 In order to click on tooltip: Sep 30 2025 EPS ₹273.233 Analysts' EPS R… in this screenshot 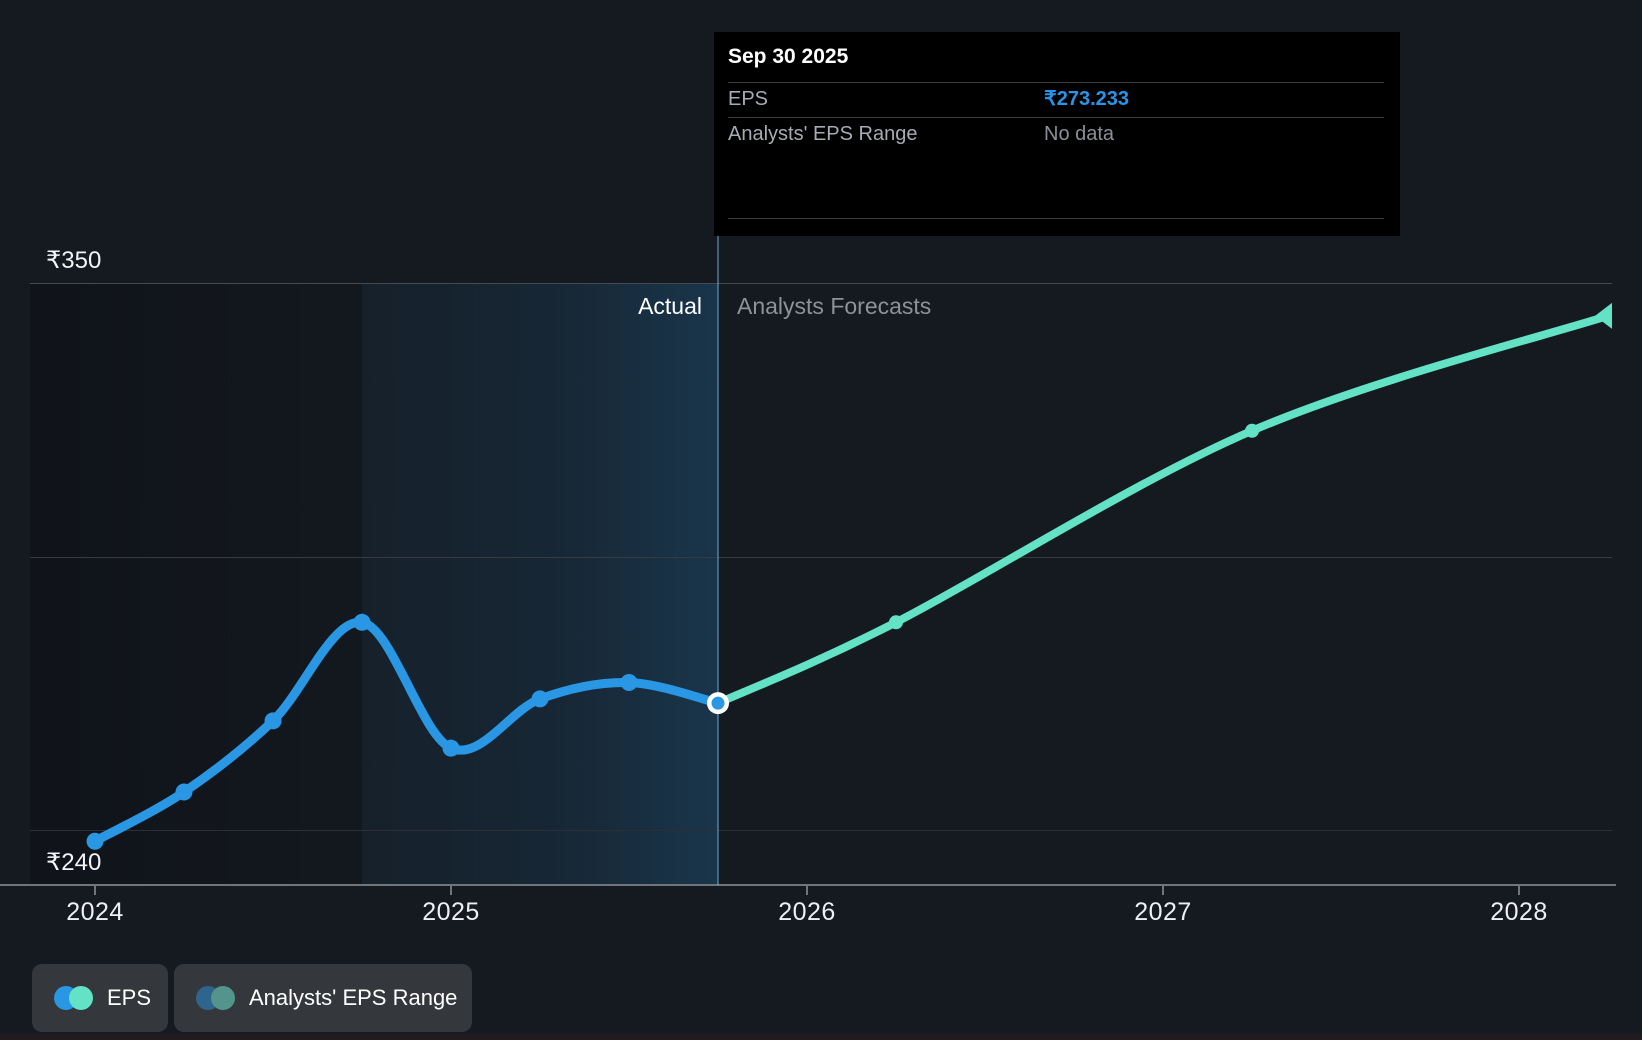, I will do `click(1057, 134)`.